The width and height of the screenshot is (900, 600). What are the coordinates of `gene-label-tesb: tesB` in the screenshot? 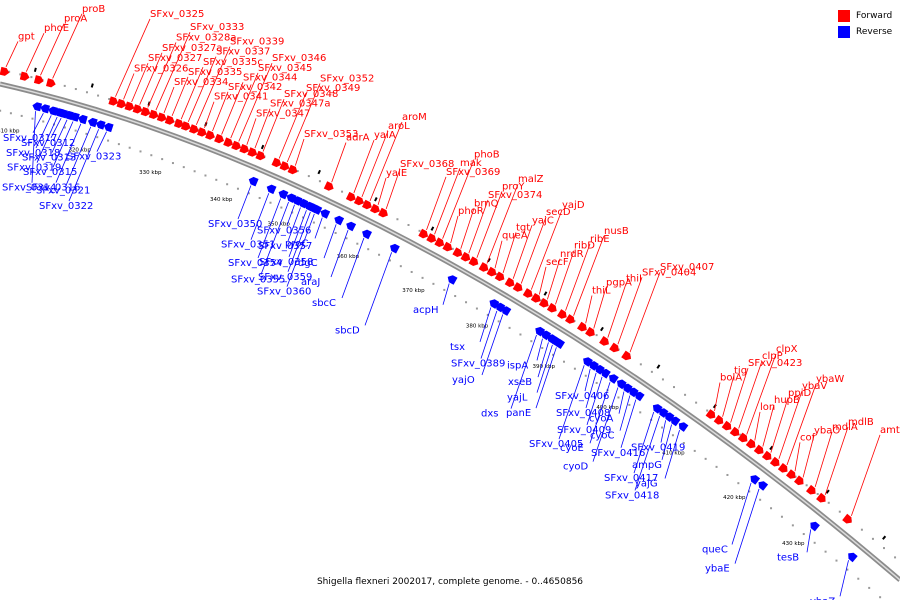 It's located at (788, 557).